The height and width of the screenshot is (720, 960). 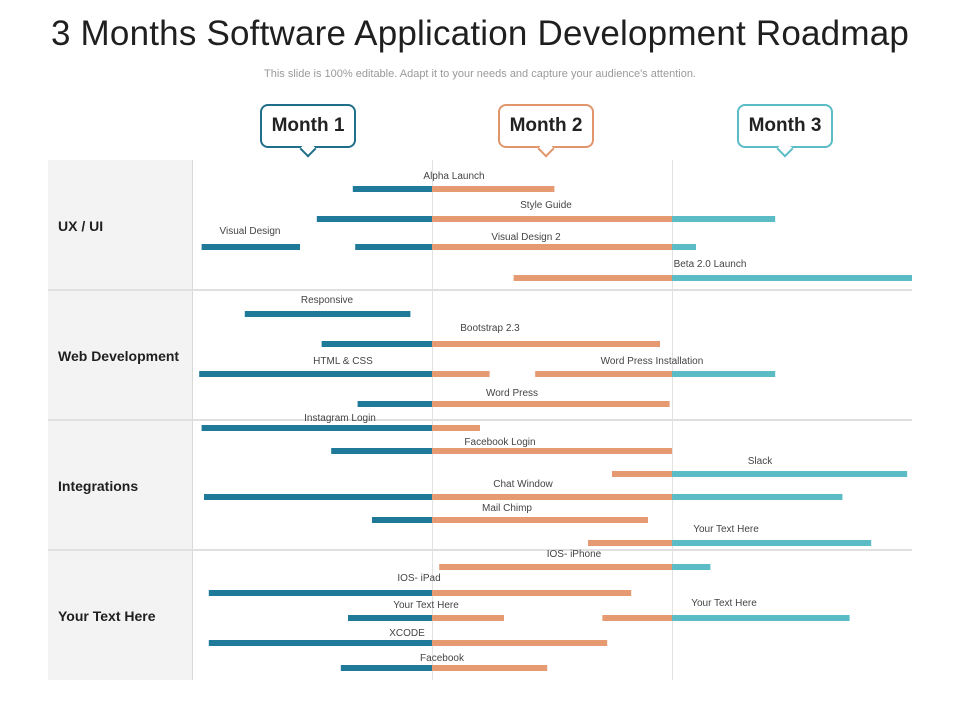 I want to click on task-label: Mail Chimp, so click(x=507, y=508).